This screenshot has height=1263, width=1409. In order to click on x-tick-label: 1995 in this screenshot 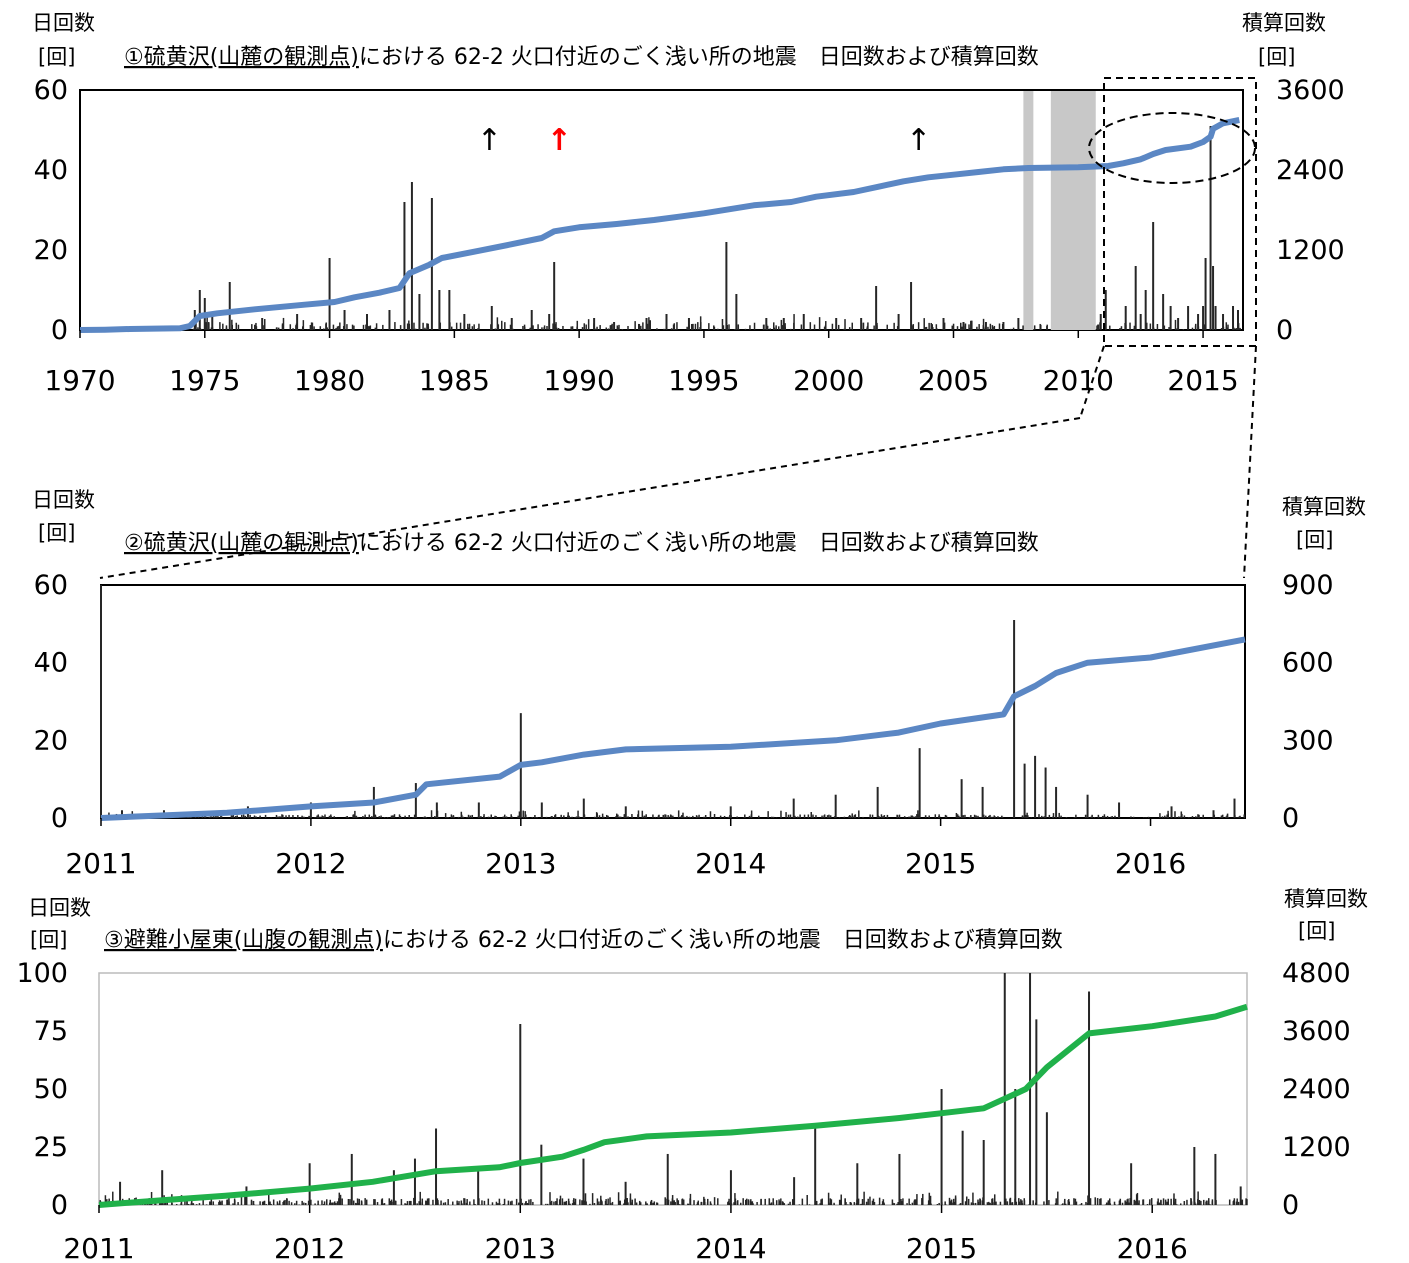, I will do `click(703, 380)`.